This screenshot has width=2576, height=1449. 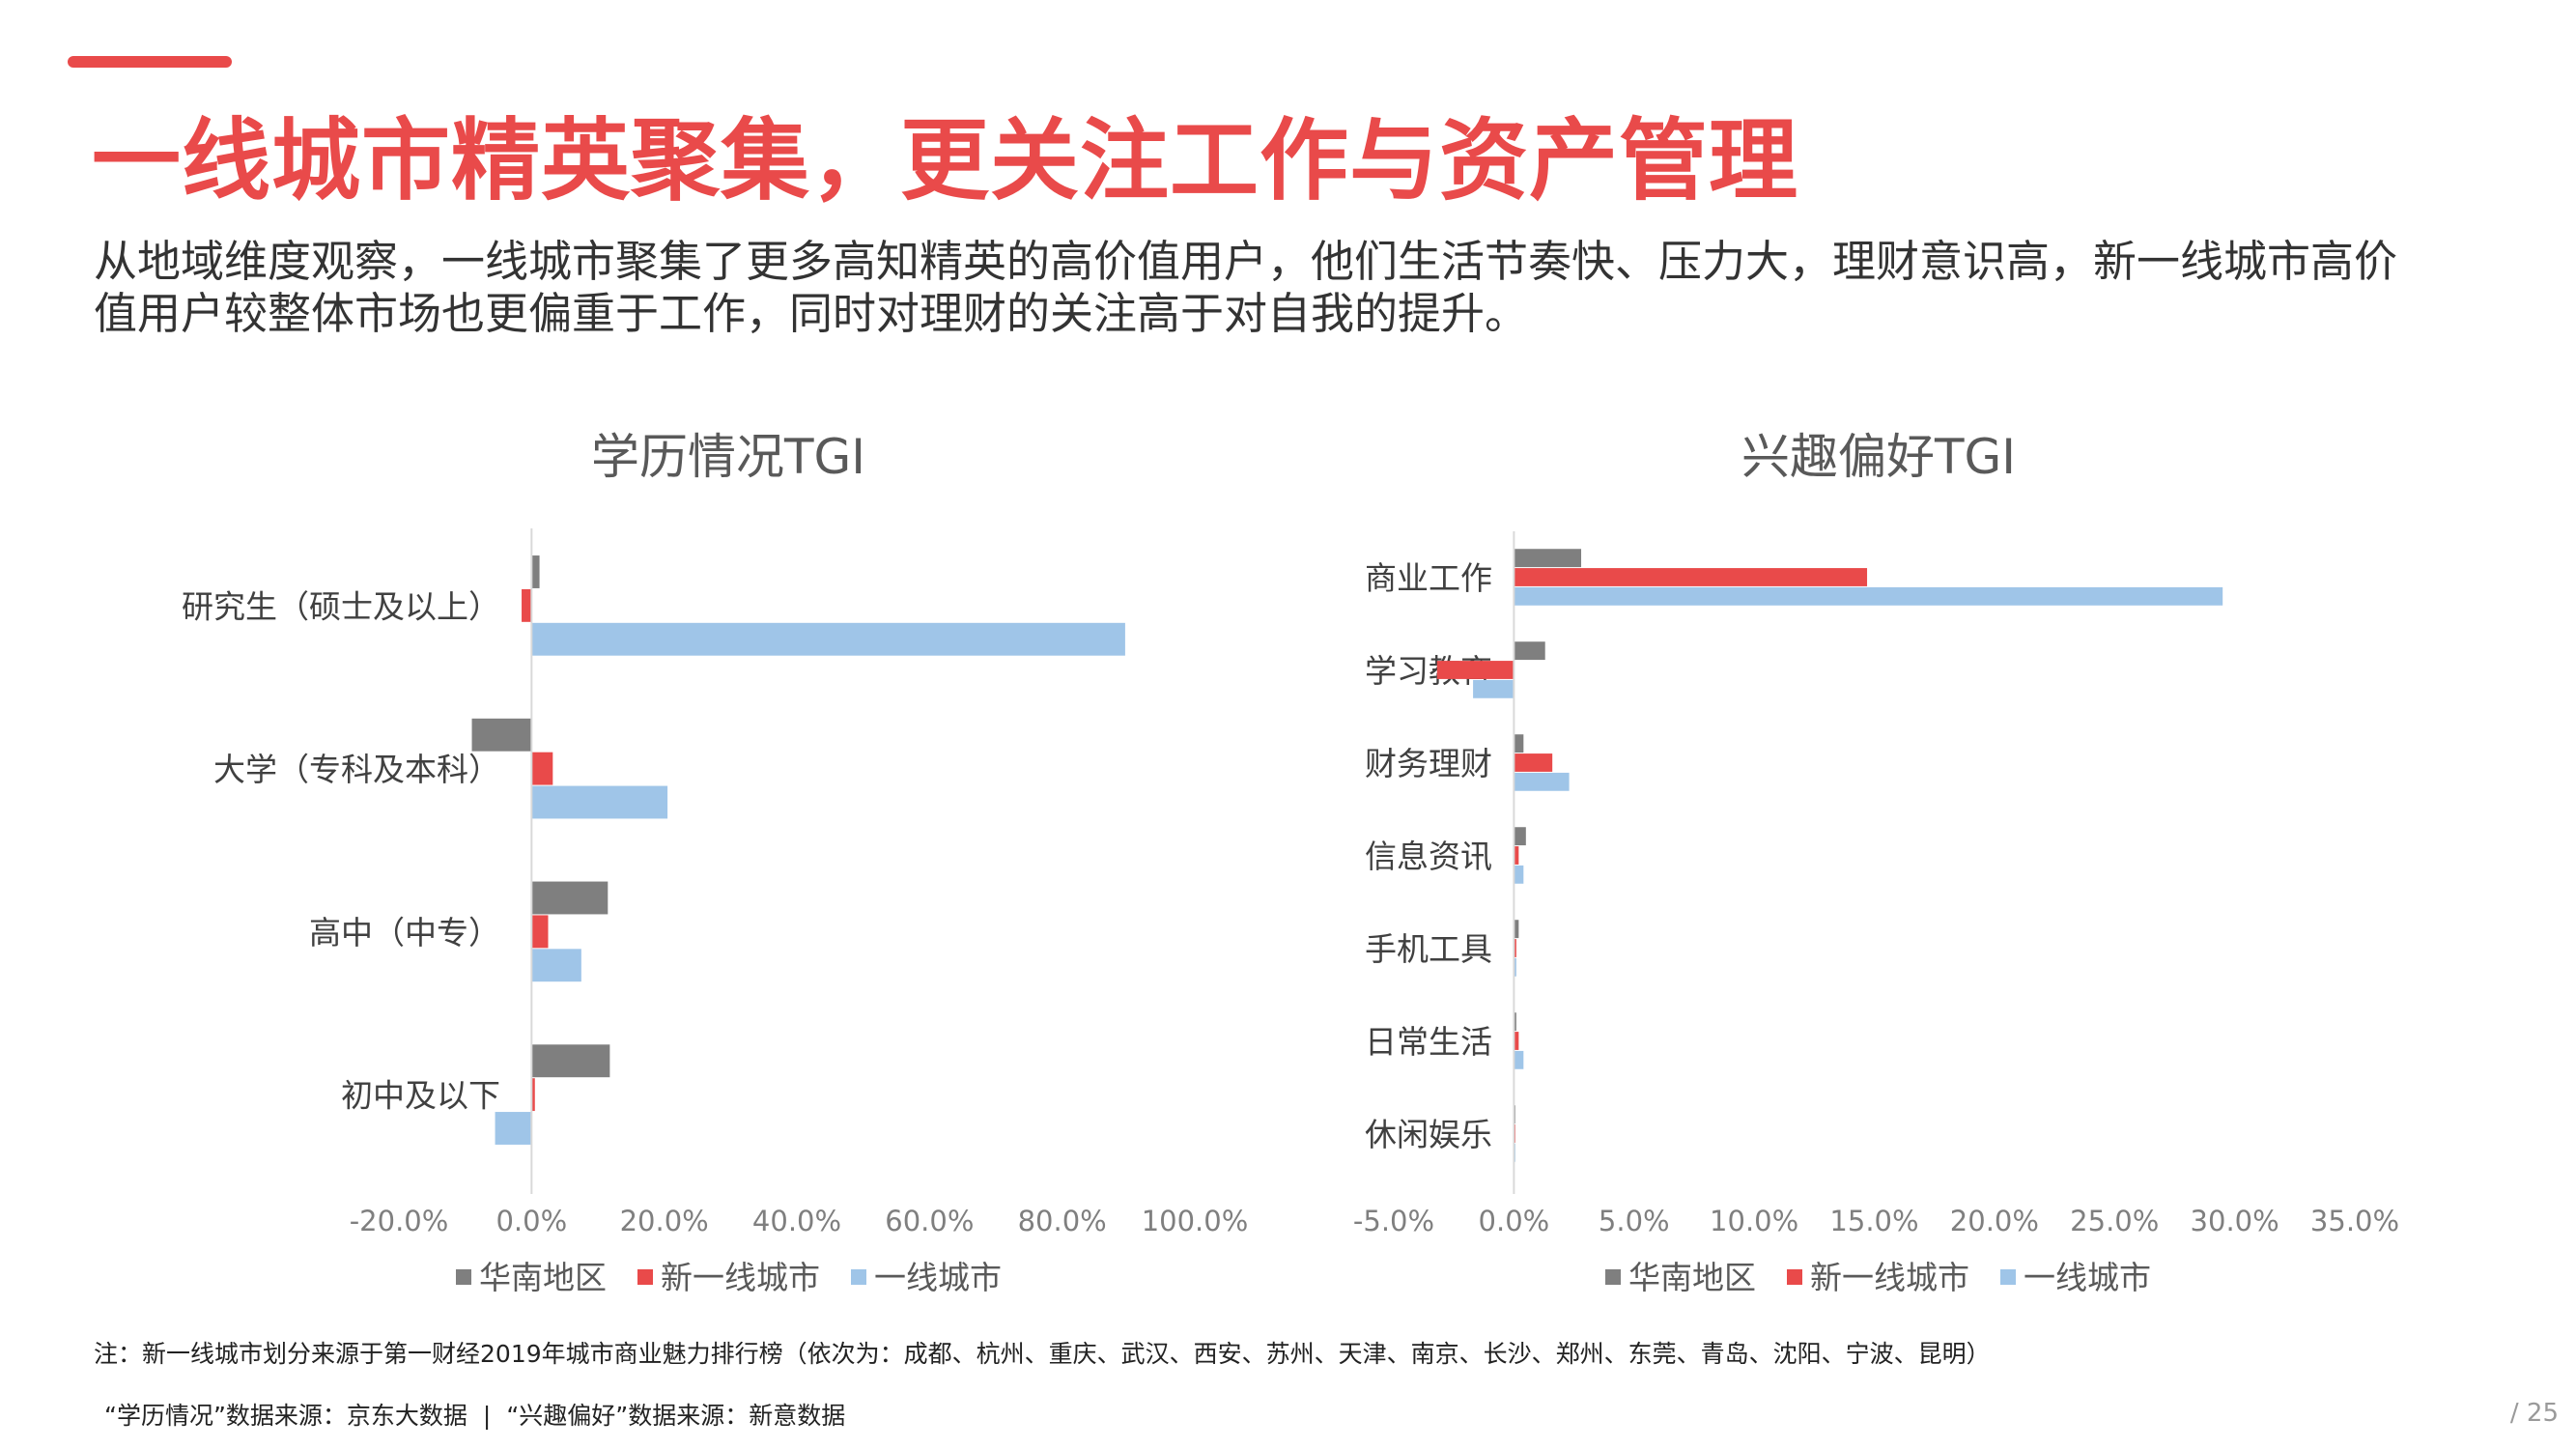 What do you see at coordinates (728, 457) in the screenshot?
I see `chart-title: 学历情况TGI` at bounding box center [728, 457].